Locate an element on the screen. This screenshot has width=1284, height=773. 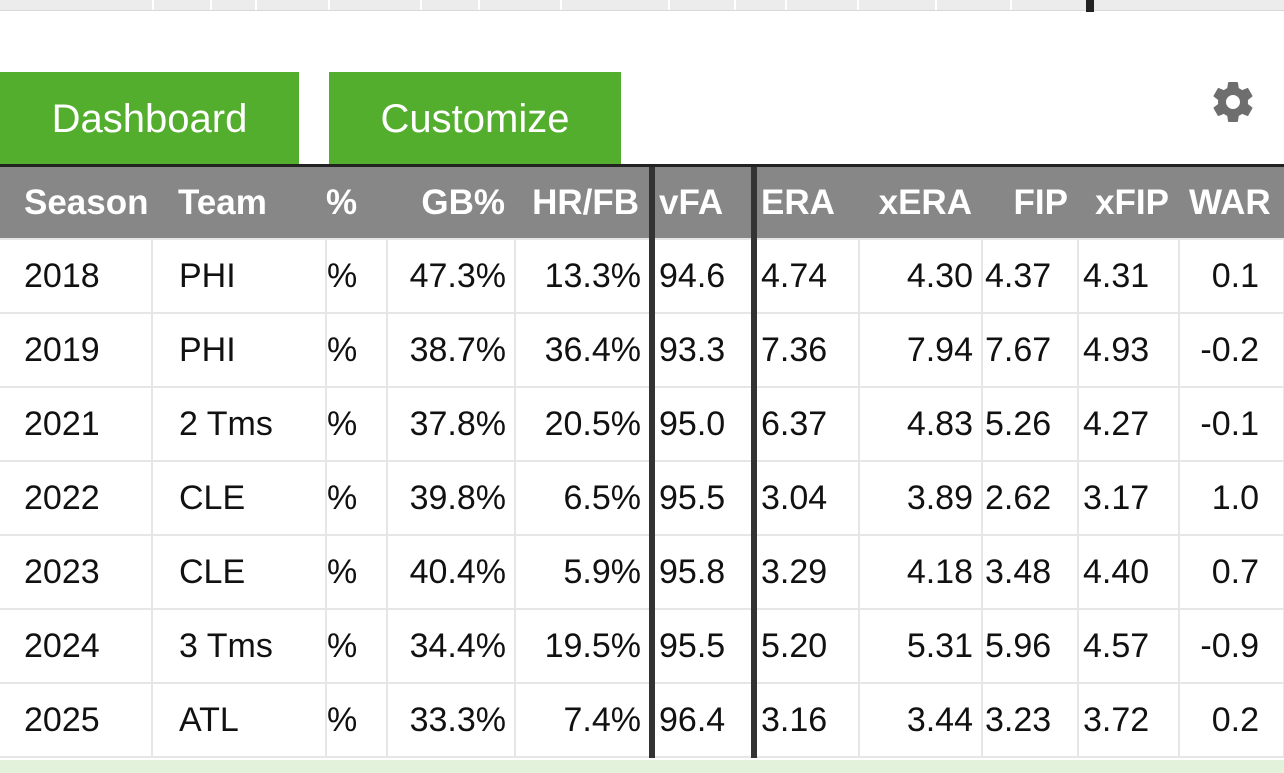
cell-gb-pct: 37.8% is located at coordinates (451, 424).